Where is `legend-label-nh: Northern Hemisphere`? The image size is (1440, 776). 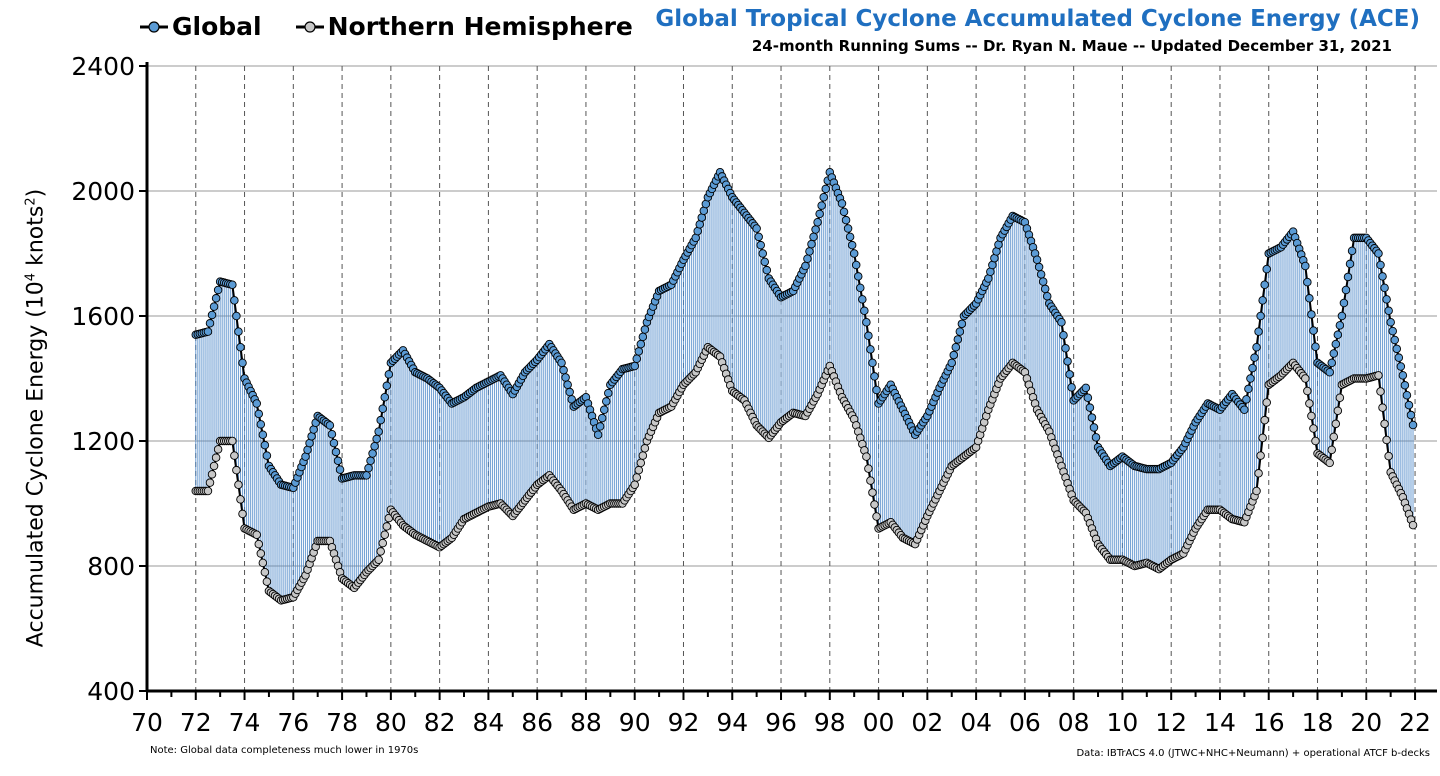
legend-label-nh: Northern Hemisphere is located at coordinates (480, 26).